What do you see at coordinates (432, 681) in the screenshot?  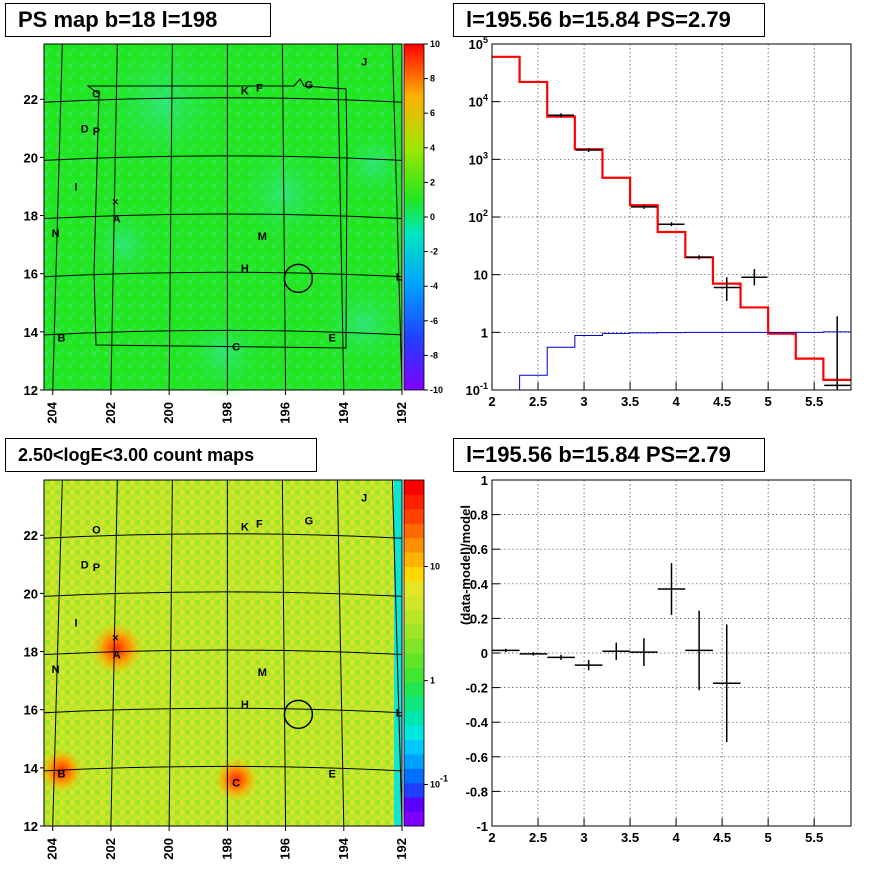 I see `colorbar-label: 1` at bounding box center [432, 681].